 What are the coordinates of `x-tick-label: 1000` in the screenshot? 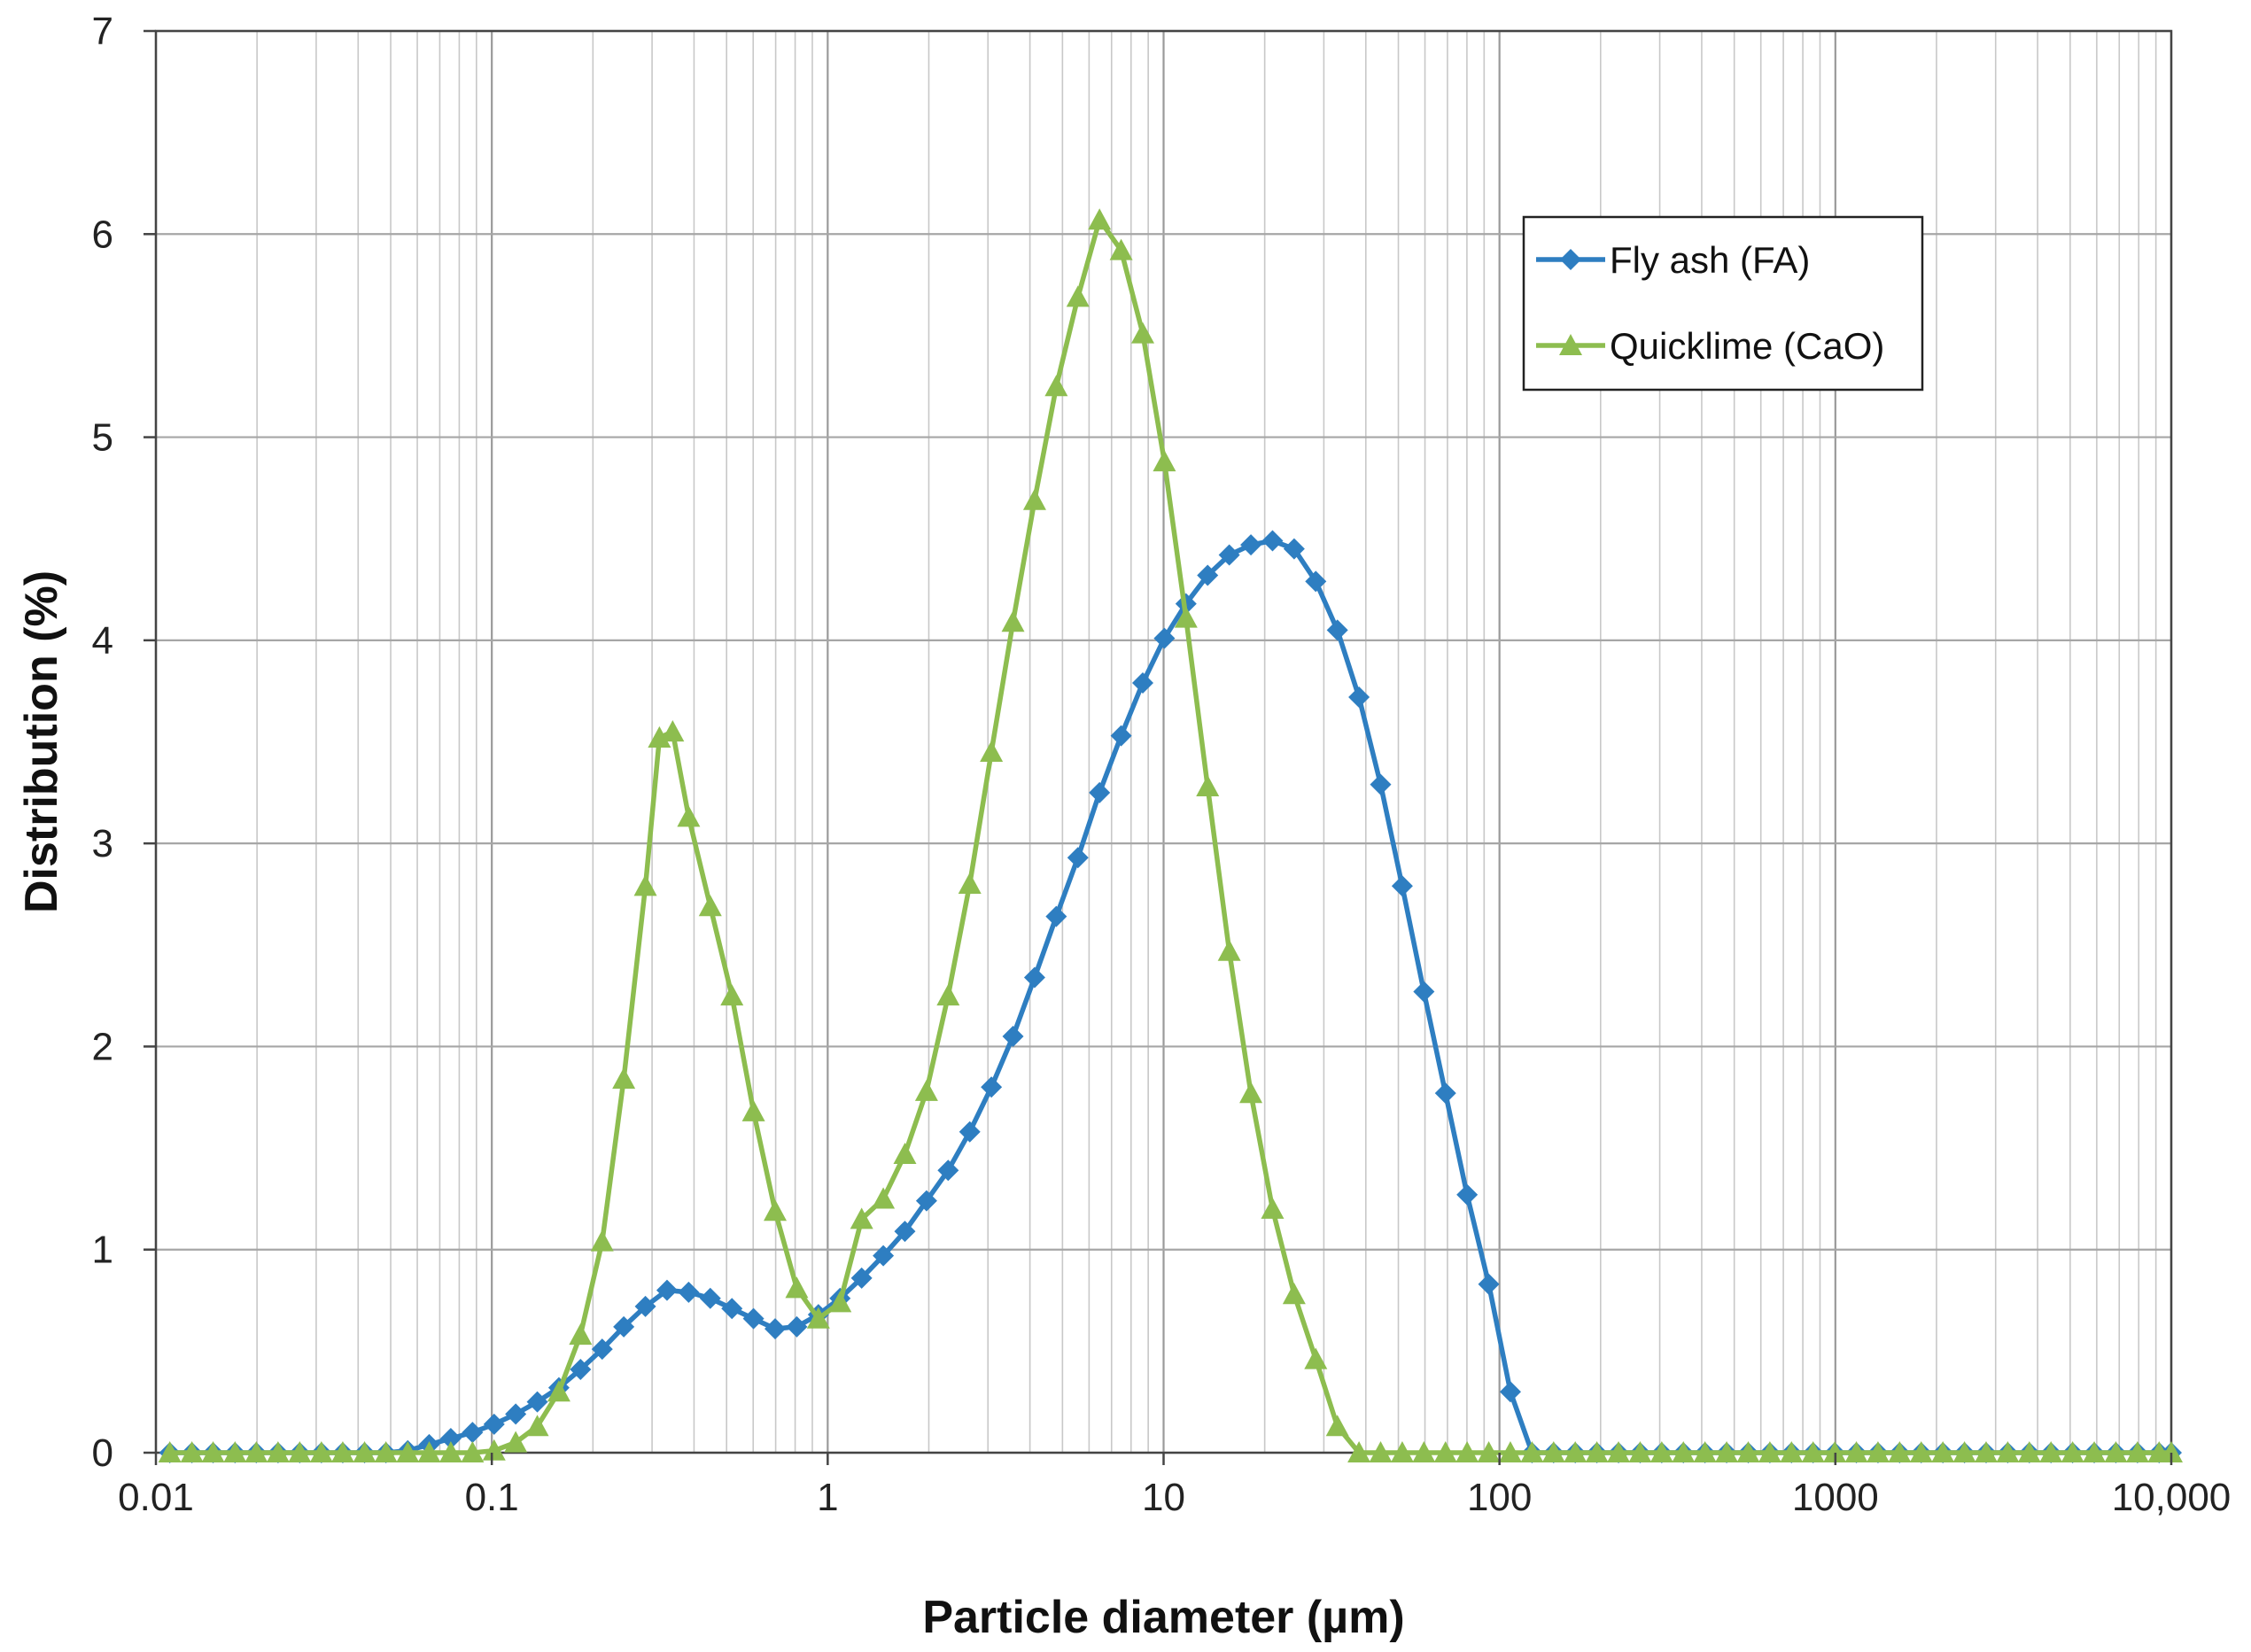 It's located at (1835, 1497).